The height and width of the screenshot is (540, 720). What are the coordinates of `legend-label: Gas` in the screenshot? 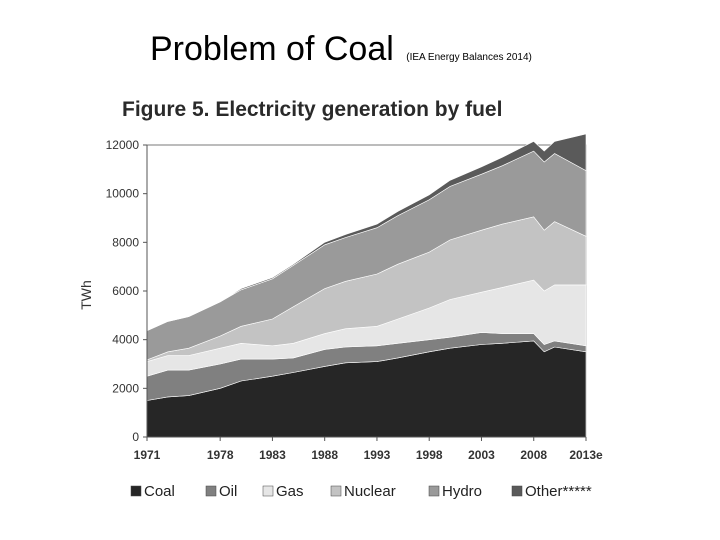 It's located at (290, 491).